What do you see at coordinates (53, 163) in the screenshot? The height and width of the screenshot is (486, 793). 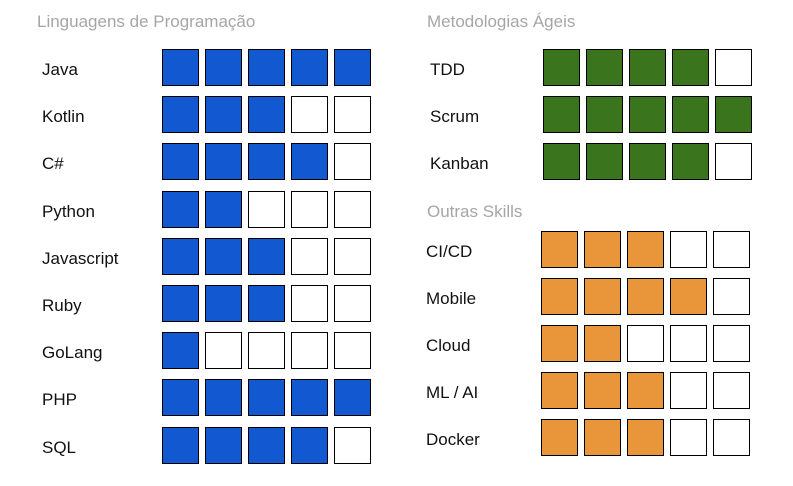 I see `languages-skill-label: C#` at bounding box center [53, 163].